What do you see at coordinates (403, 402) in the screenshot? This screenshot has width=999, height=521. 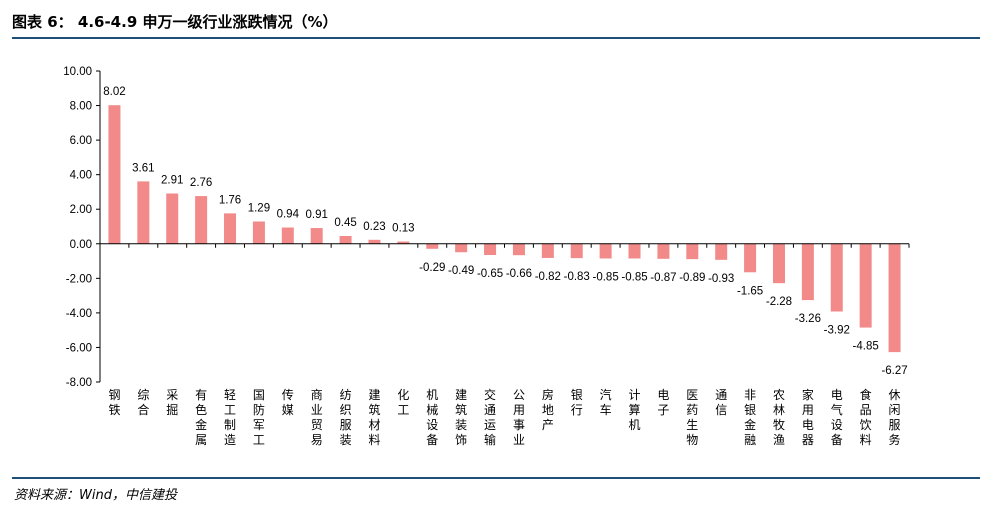 I see `x-tick-label: 化工` at bounding box center [403, 402].